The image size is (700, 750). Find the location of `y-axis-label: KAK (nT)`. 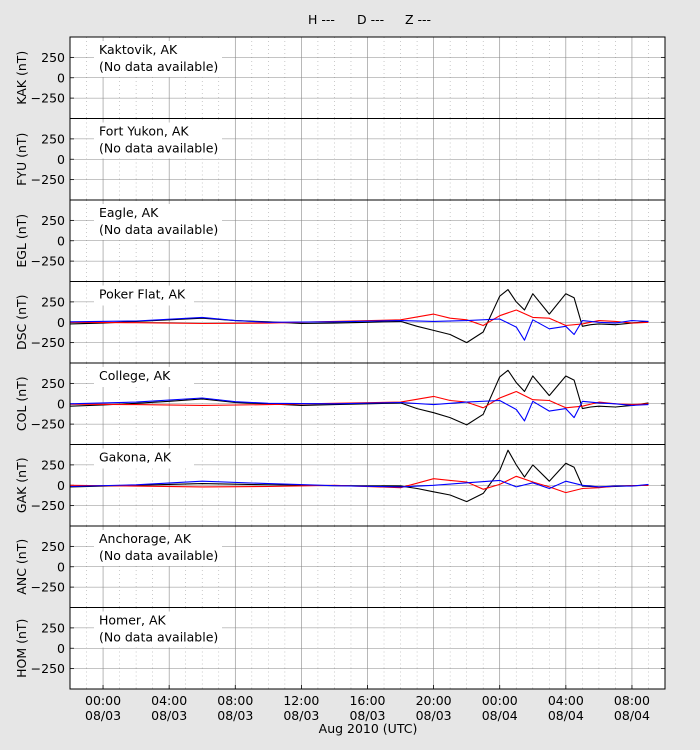

y-axis-label: KAK (nT) is located at coordinates (21, 78).